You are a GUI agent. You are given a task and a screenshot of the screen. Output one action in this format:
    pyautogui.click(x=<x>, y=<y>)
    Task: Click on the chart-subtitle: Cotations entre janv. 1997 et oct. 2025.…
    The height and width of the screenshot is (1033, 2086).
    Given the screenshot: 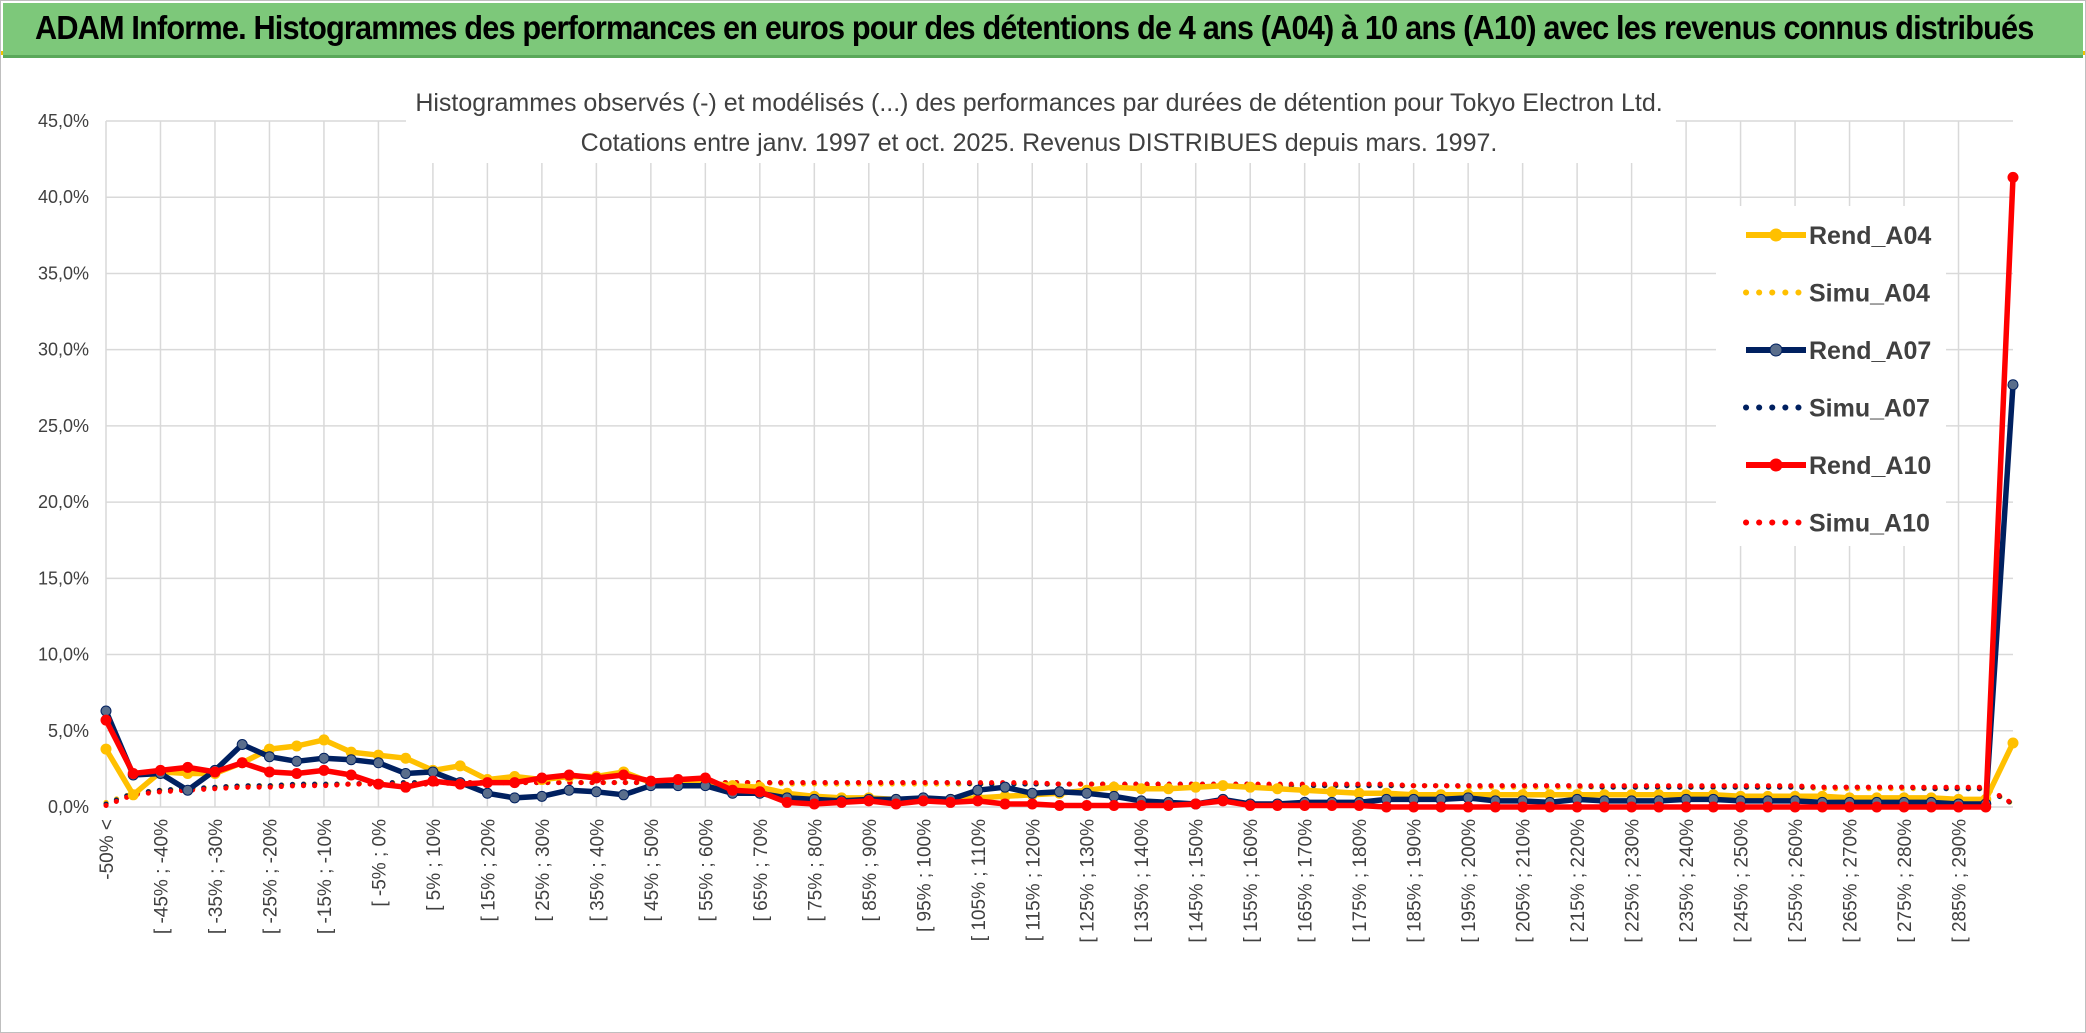 What is the action you would take?
    pyautogui.click(x=1039, y=143)
    